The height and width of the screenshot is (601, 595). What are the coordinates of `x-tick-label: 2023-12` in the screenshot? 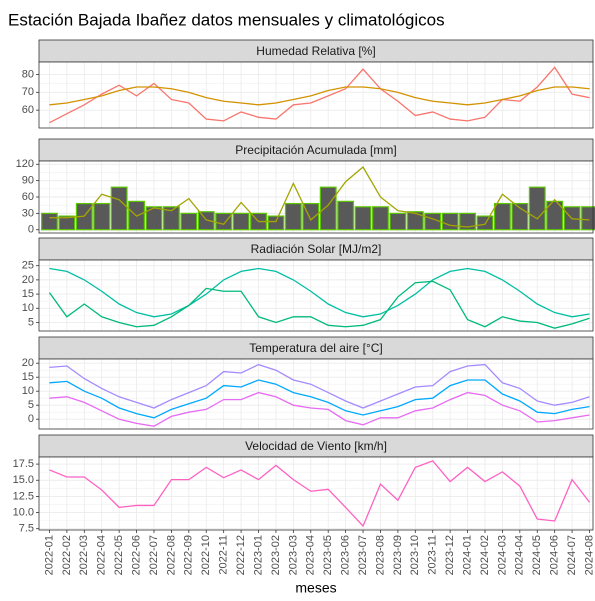 It's located at (450, 555).